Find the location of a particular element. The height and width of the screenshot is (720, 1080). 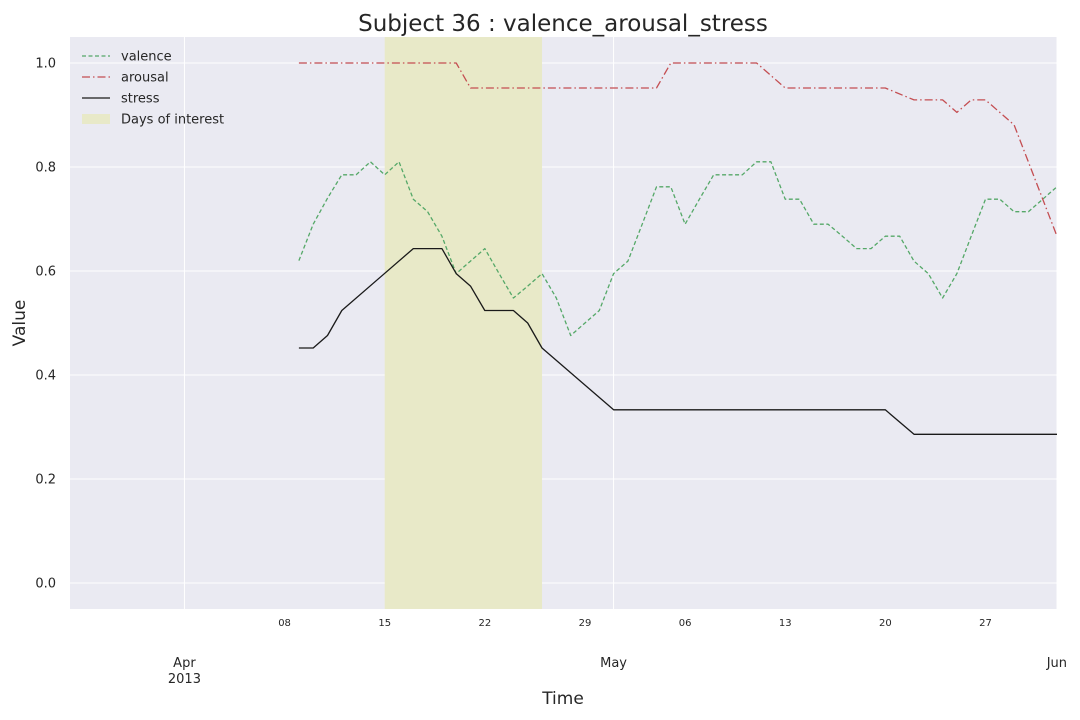

y-tick-label: 0.0 is located at coordinates (45, 584).